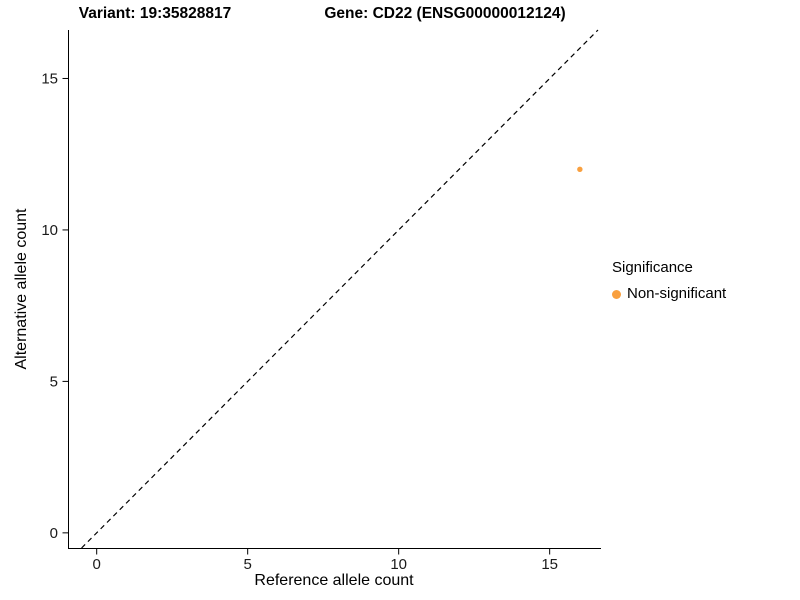 This screenshot has width=800, height=600. What do you see at coordinates (549, 564) in the screenshot?
I see `x-tick-label: 15` at bounding box center [549, 564].